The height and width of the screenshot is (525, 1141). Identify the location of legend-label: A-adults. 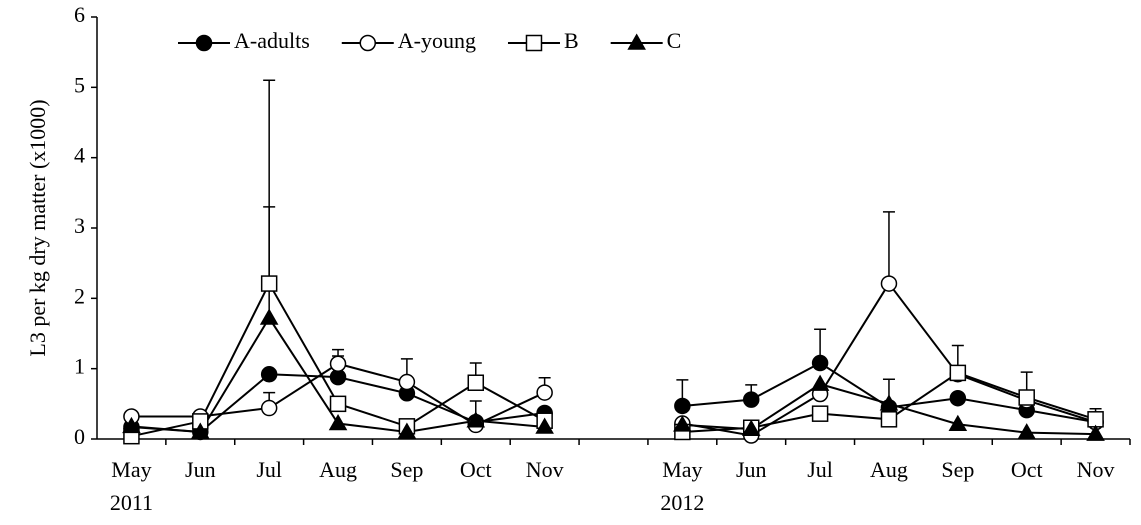
(272, 40).